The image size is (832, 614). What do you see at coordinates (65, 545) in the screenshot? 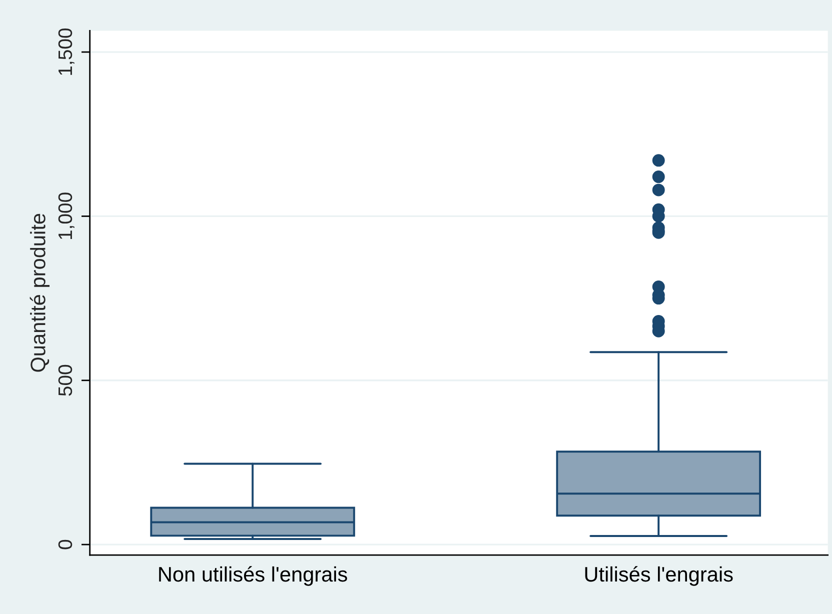
I see `y-tick-label: 0` at bounding box center [65, 545].